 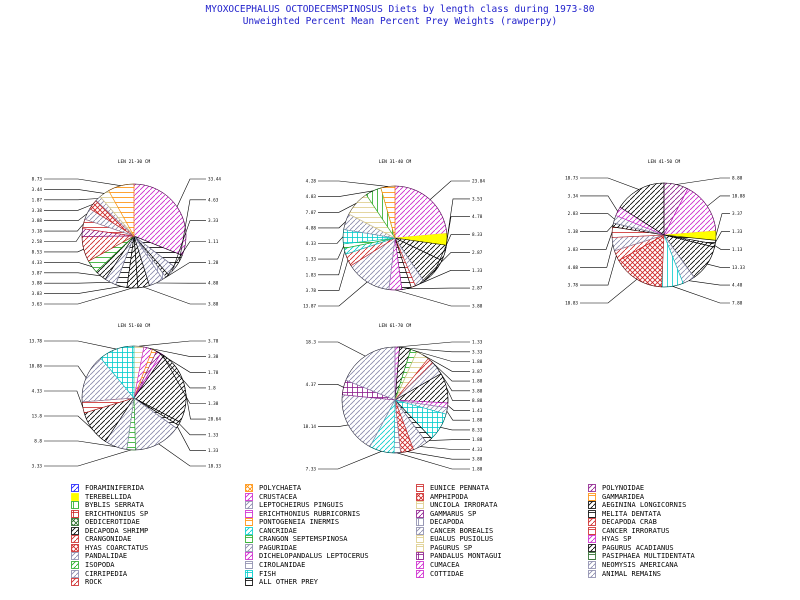 I want to click on slice-value-label: 3.38, so click(x=213, y=357).